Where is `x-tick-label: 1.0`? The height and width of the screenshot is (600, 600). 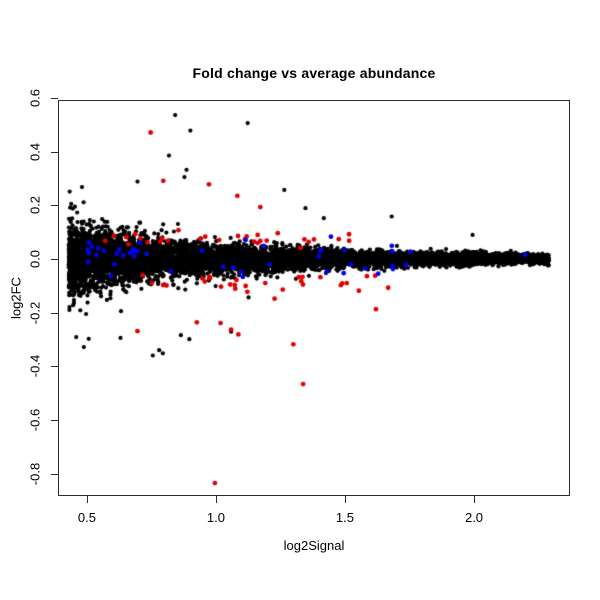 x-tick-label: 1.0 is located at coordinates (215, 517).